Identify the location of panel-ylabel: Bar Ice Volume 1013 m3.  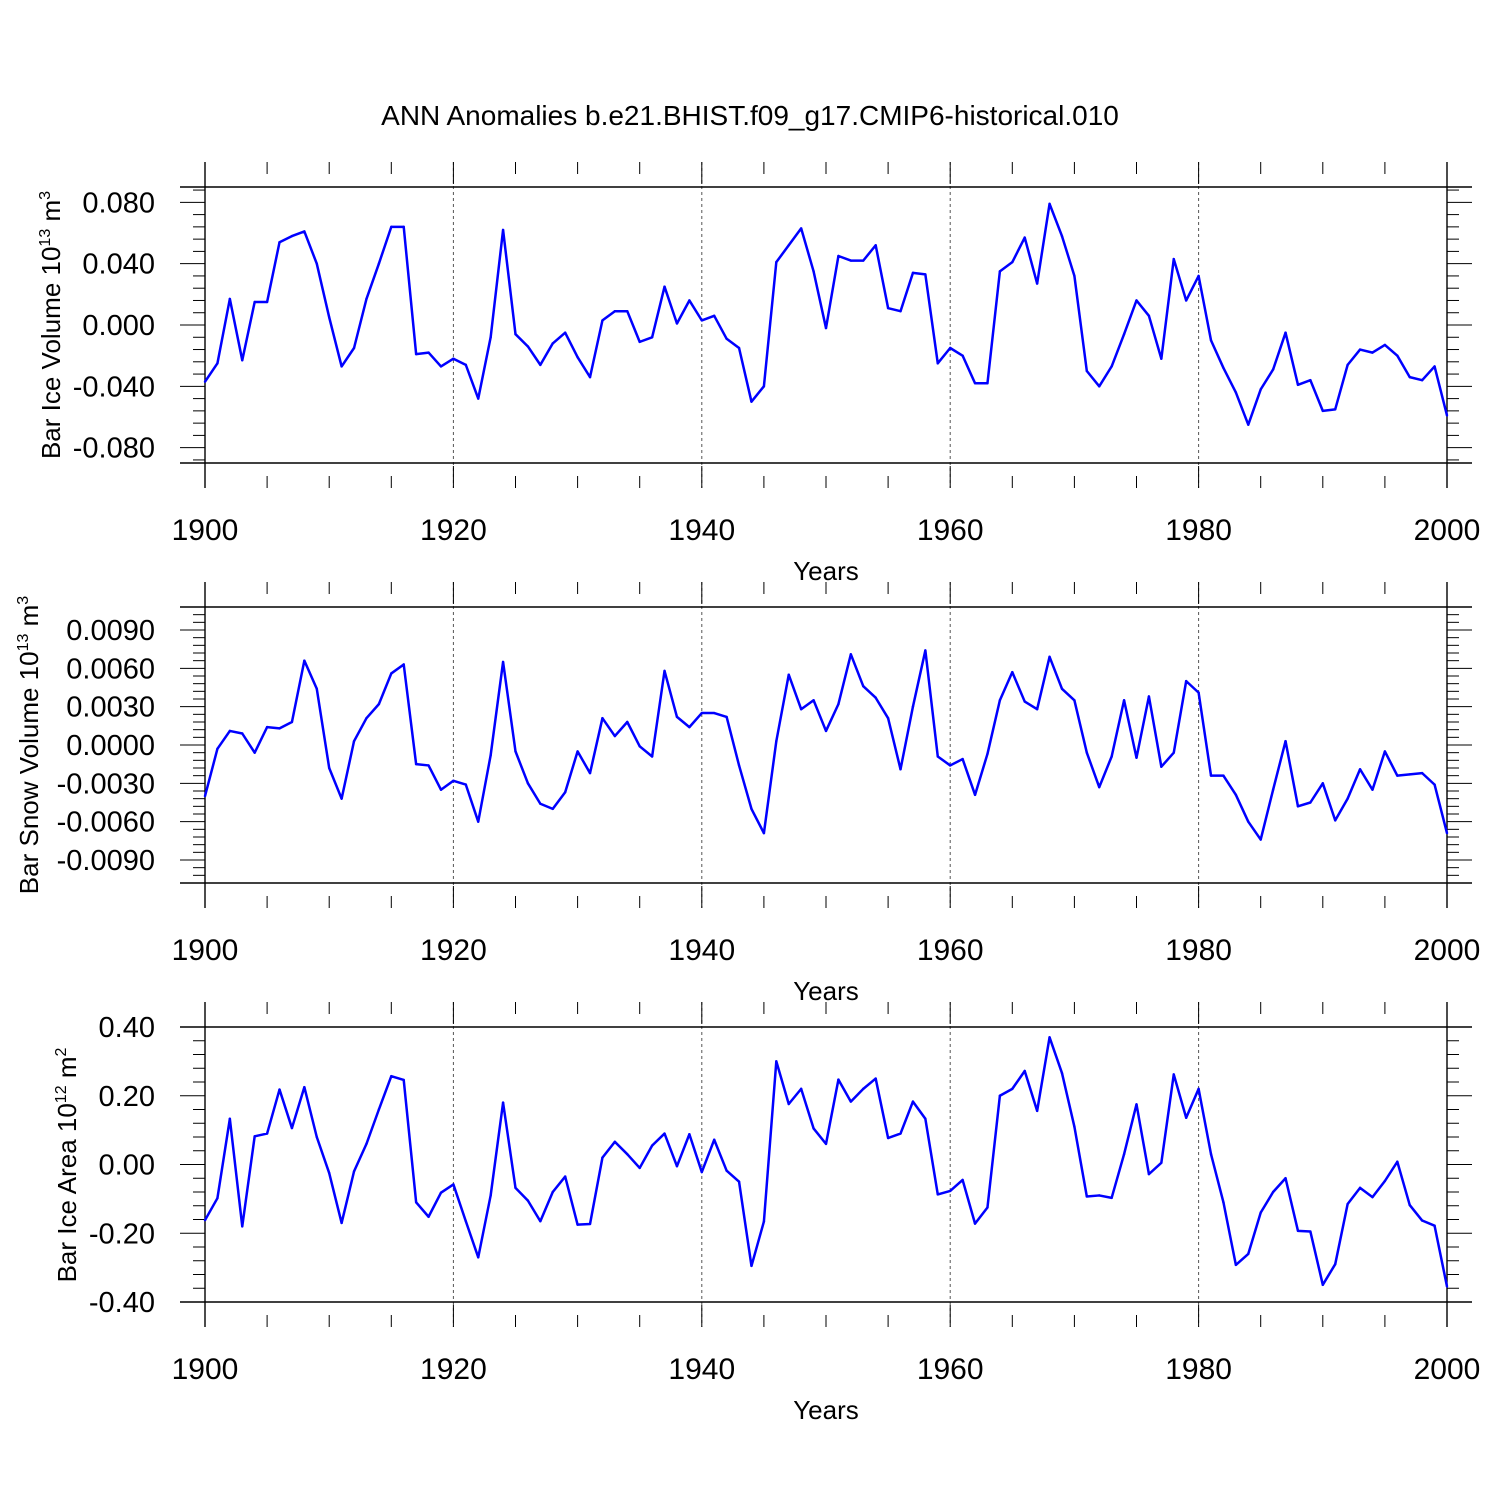
(51, 325).